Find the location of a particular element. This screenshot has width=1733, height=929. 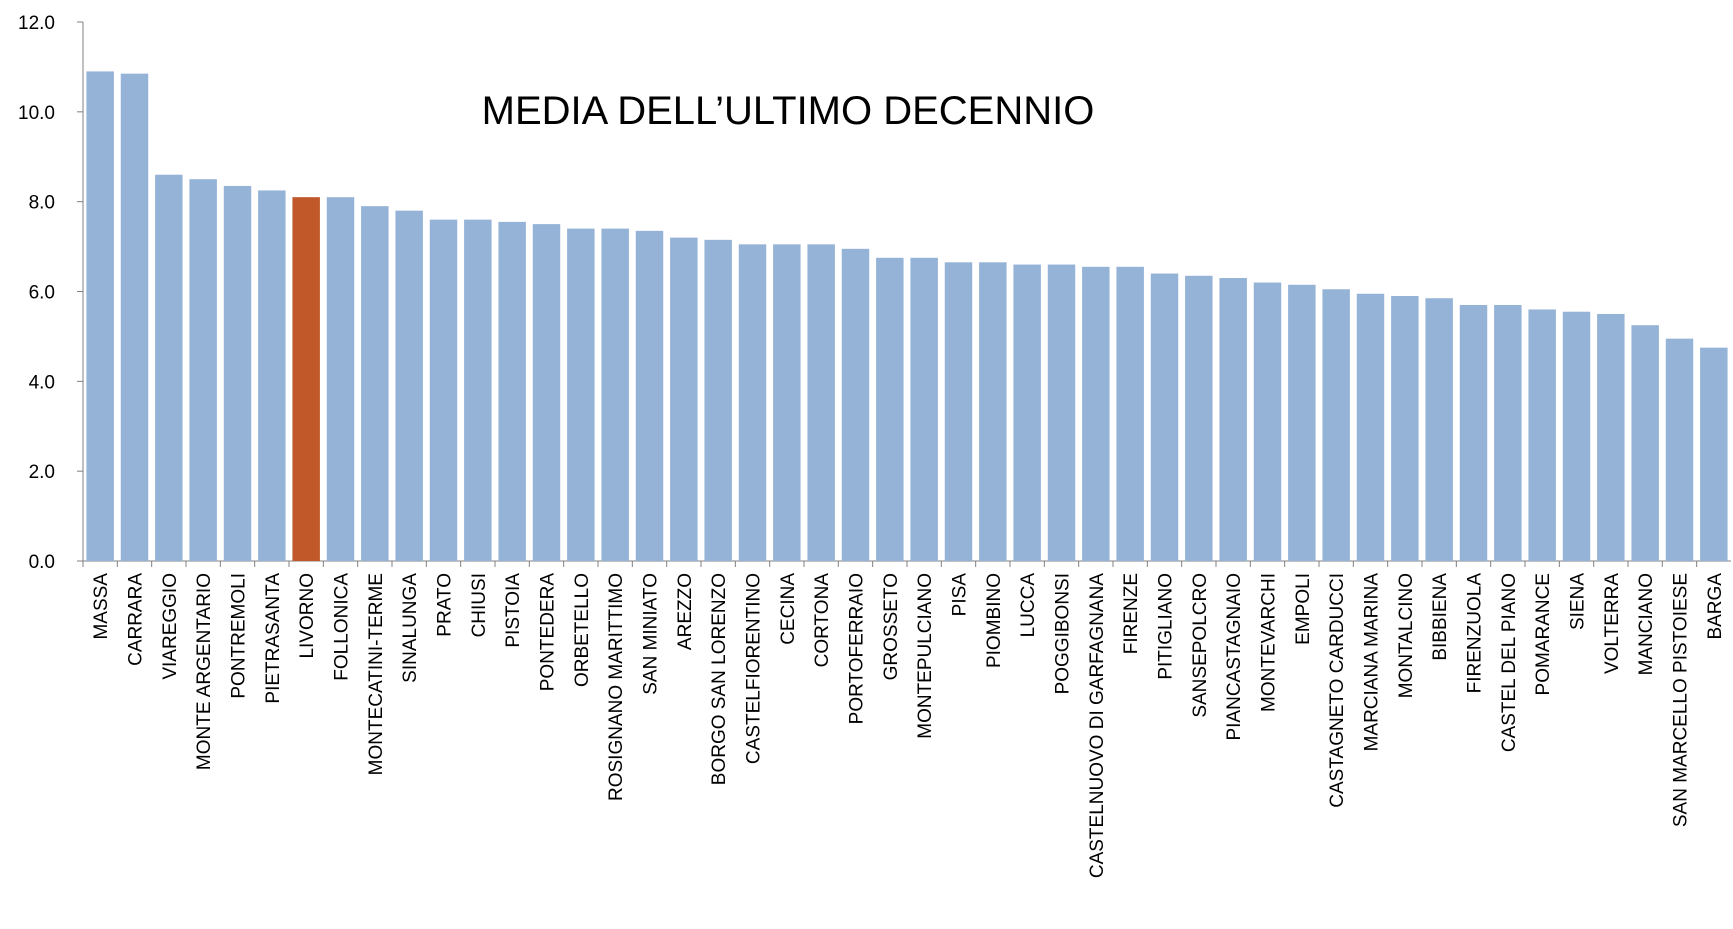

x-tick-label: CECINA is located at coordinates (788, 609).